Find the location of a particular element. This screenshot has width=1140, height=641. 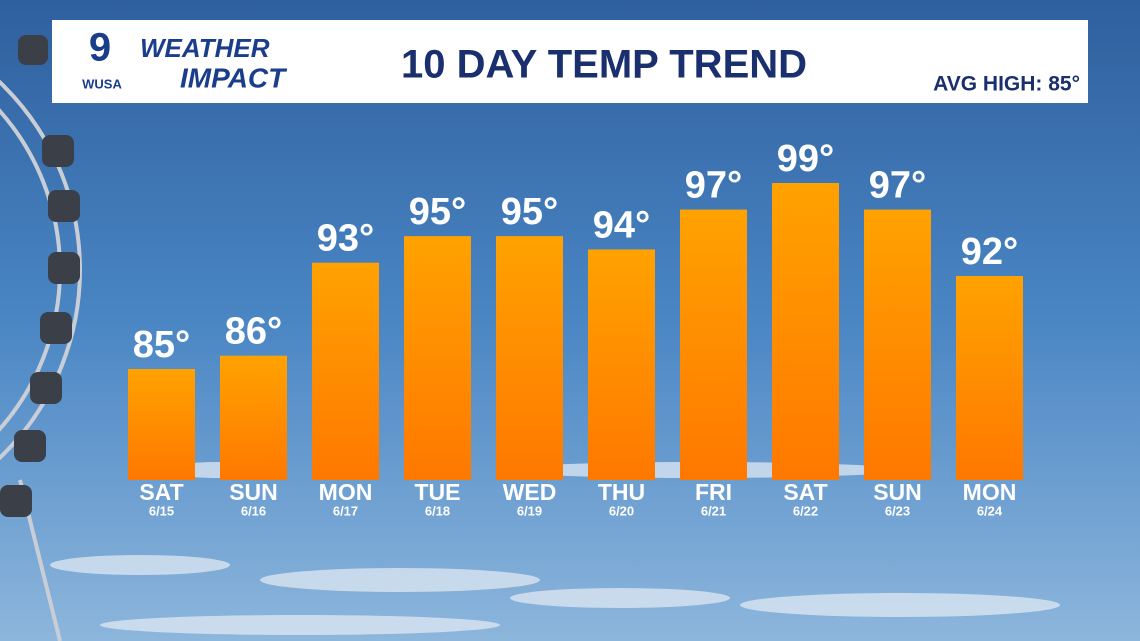

header-bar is located at coordinates (570, 61).